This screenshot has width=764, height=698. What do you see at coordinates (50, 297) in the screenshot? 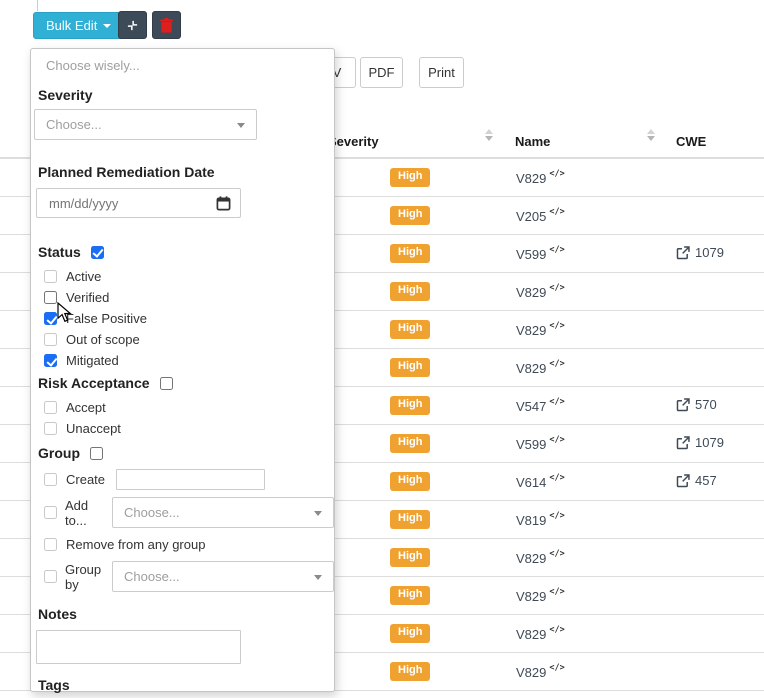
I see `verified-checkbox` at bounding box center [50, 297].